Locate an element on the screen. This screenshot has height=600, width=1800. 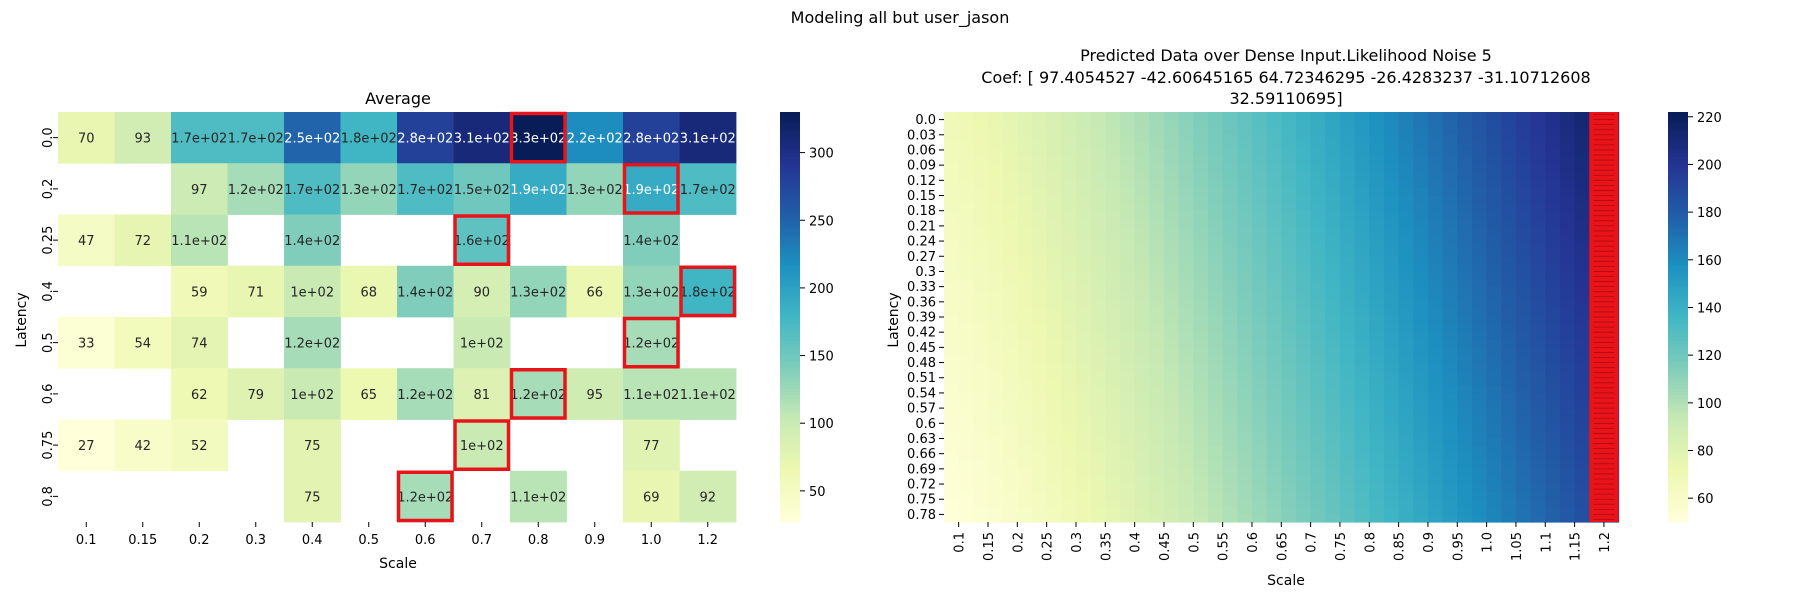
y-tick-label: 0.5 is located at coordinates (48, 342).